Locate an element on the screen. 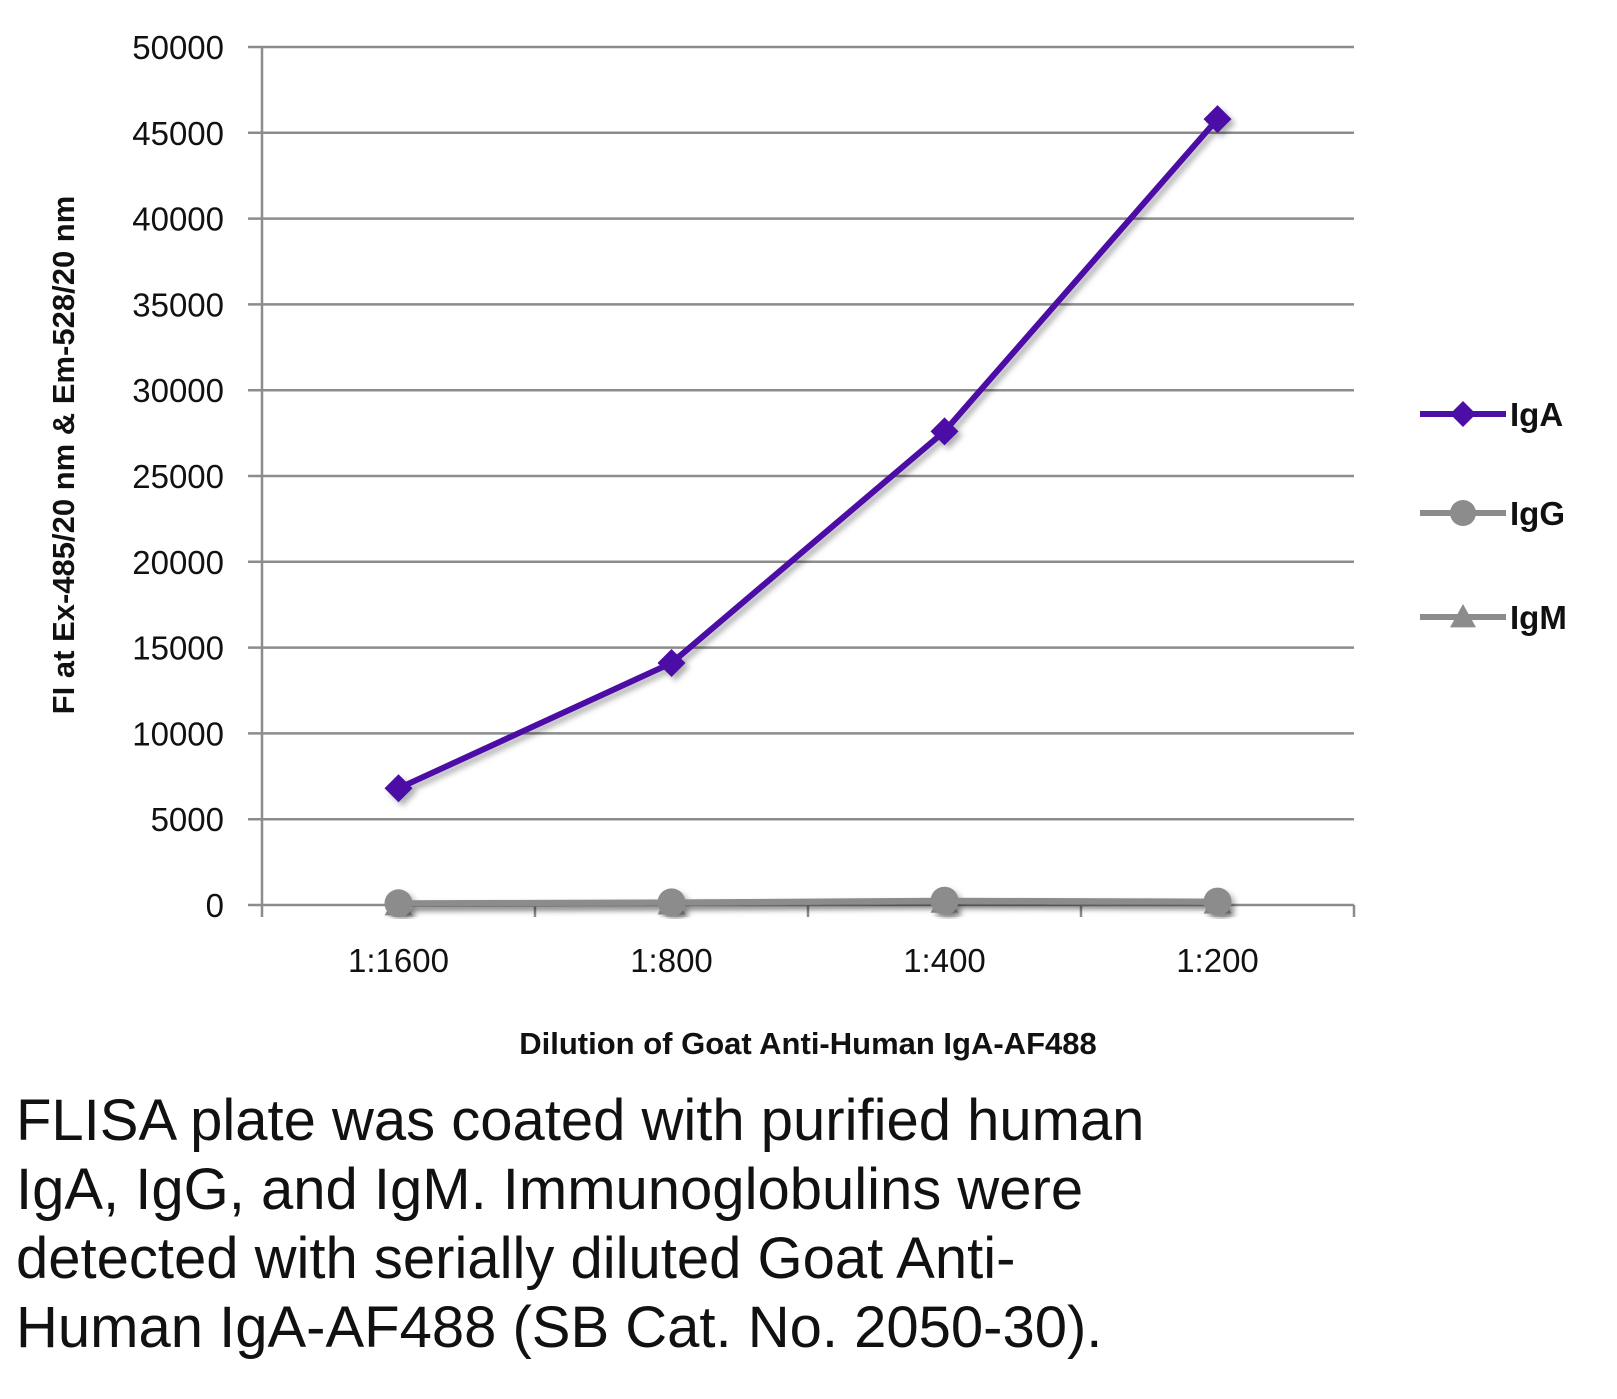  triangle-marker is located at coordinates (1463, 616).